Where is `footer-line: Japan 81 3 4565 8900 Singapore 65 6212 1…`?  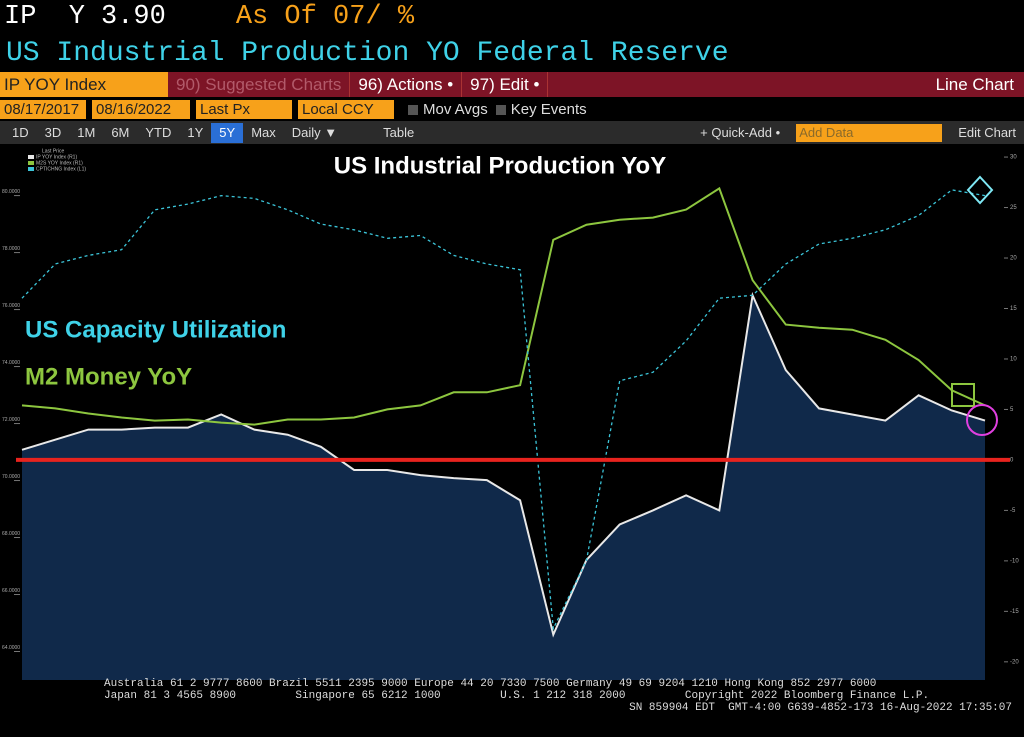 footer-line: Japan 81 3 4565 8900 Singapore 65 6212 1… is located at coordinates (516, 696).